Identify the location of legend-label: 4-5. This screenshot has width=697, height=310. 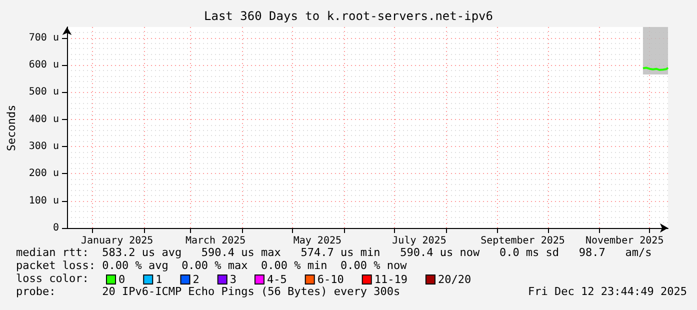
(276, 279).